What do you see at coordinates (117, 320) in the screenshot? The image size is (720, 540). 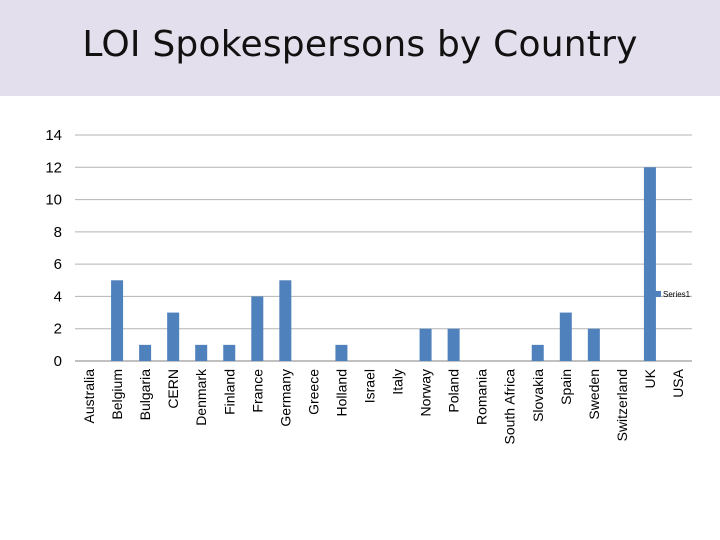 I see `bar-belgium` at bounding box center [117, 320].